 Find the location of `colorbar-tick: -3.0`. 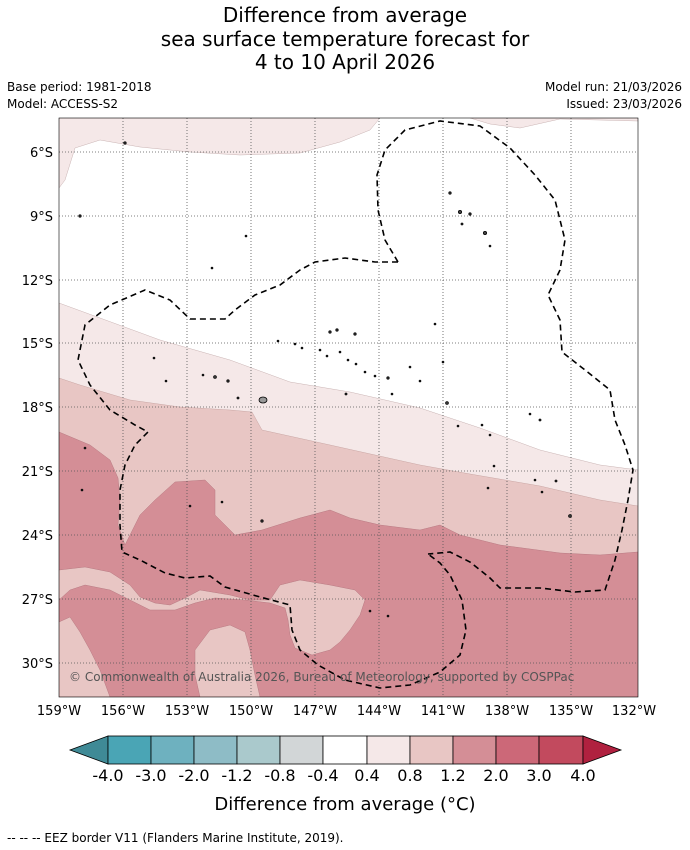

colorbar-tick: -3.0 is located at coordinates (151, 775).